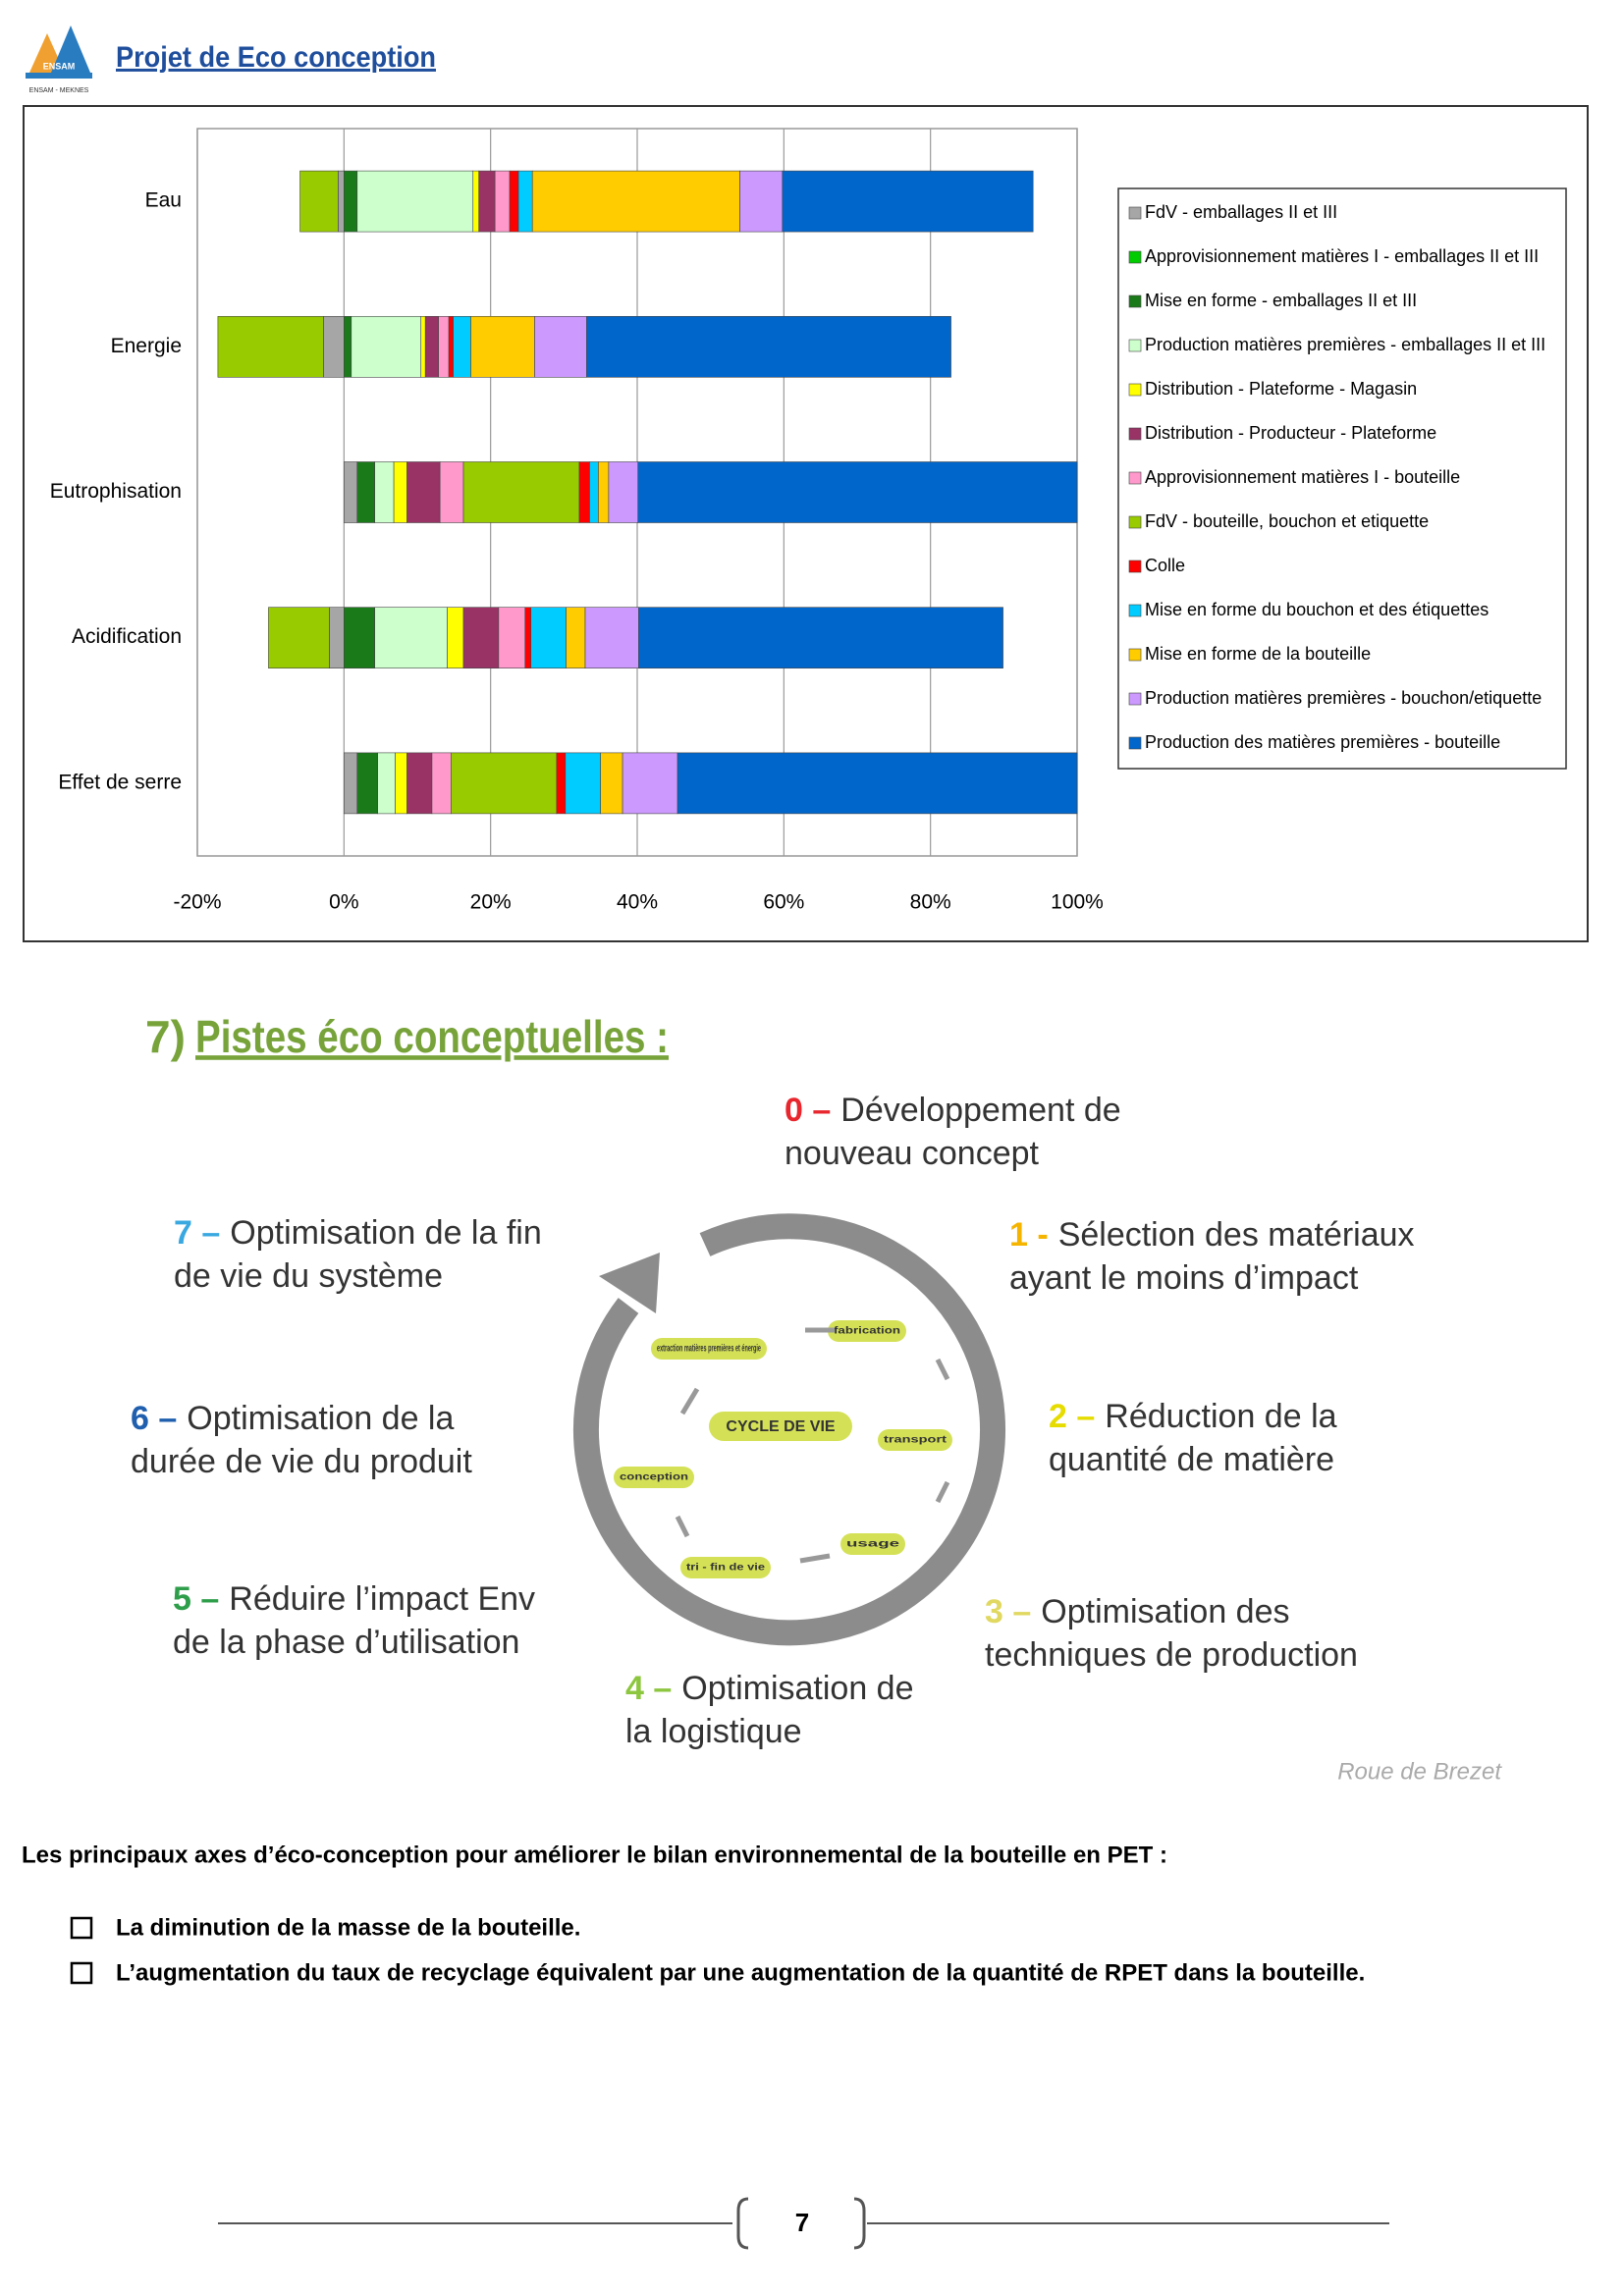 This screenshot has width=1624, height=2296. I want to click on step-number: 3 –, so click(1008, 1611).